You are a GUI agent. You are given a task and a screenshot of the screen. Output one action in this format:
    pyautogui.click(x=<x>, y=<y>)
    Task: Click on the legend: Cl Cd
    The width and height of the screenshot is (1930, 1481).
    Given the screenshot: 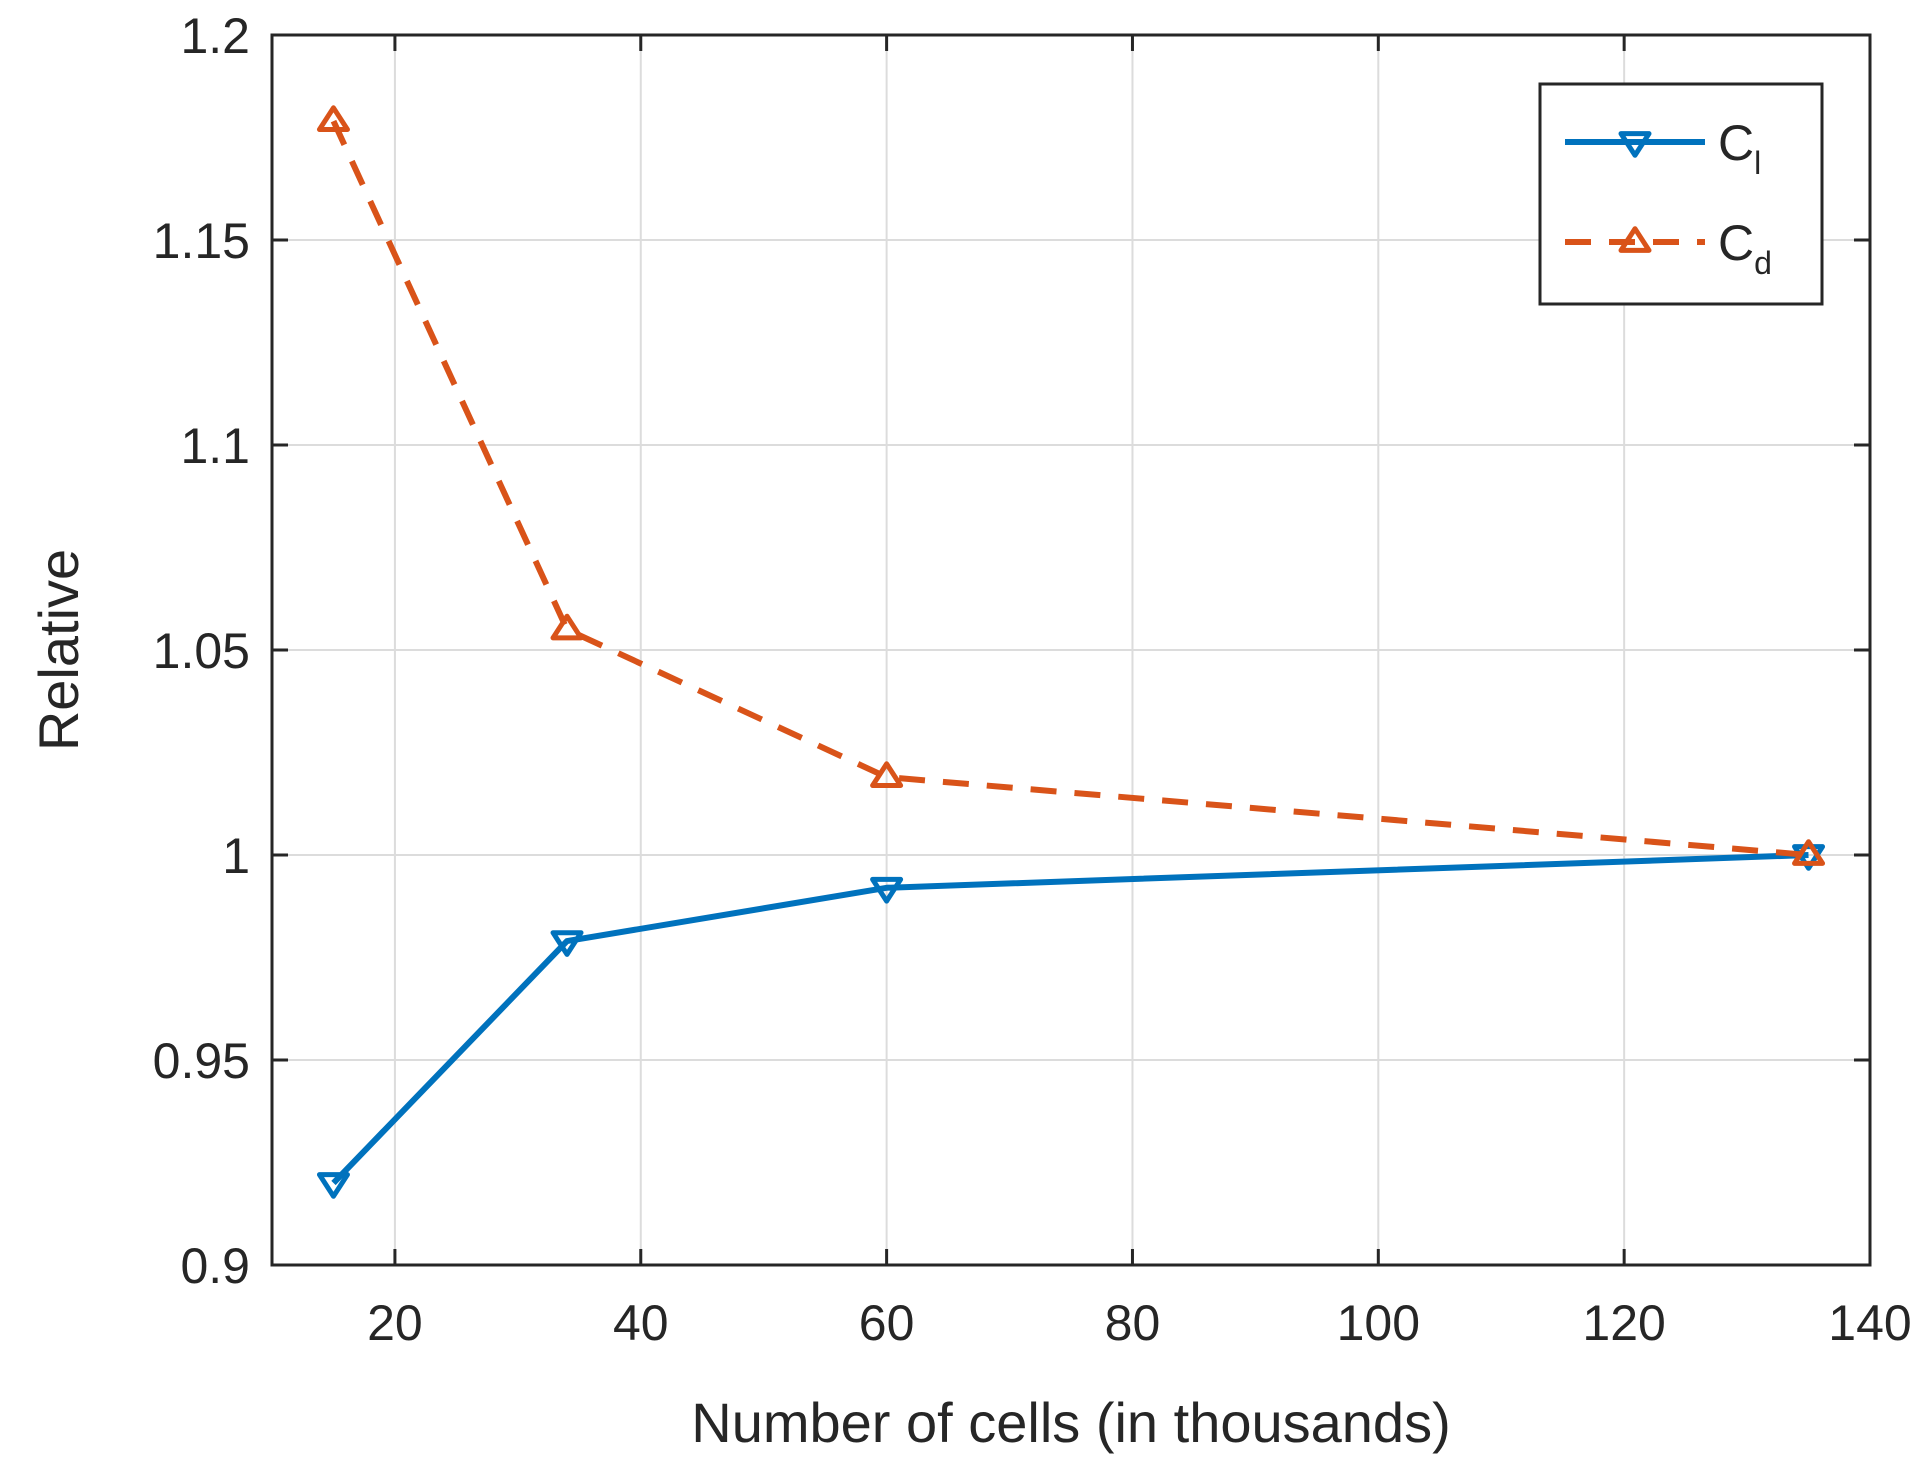 What is the action you would take?
    pyautogui.click(x=1681, y=194)
    